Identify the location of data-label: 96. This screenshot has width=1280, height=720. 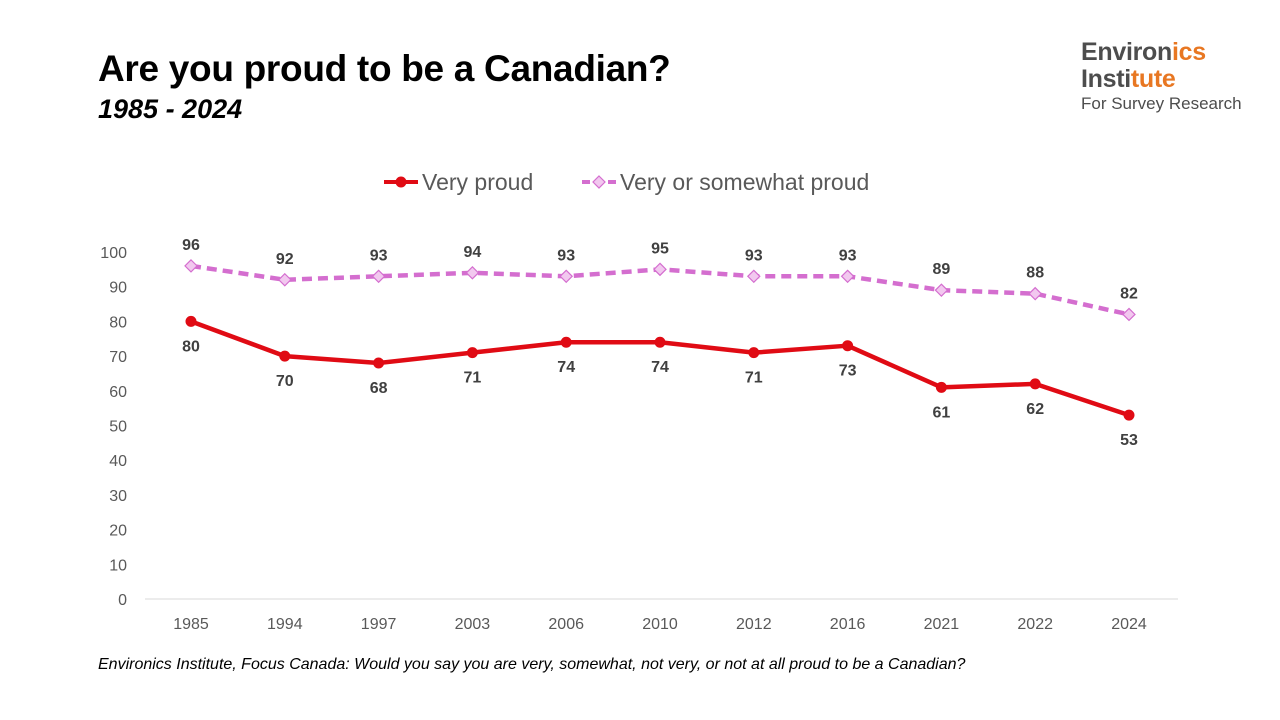
(191, 245).